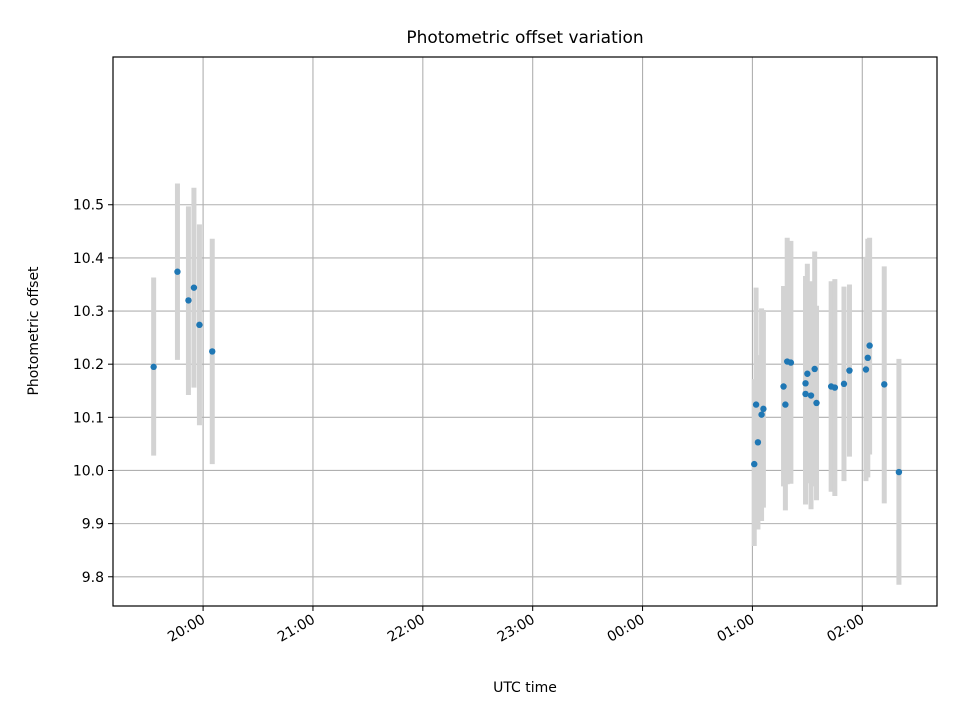 The image size is (960, 720). Describe the element at coordinates (93, 392) in the screenshot. I see `y-axis-ticks: 9.8 9.9 10.0 10.1 10.2 10.3 10.4 10.5` at that location.